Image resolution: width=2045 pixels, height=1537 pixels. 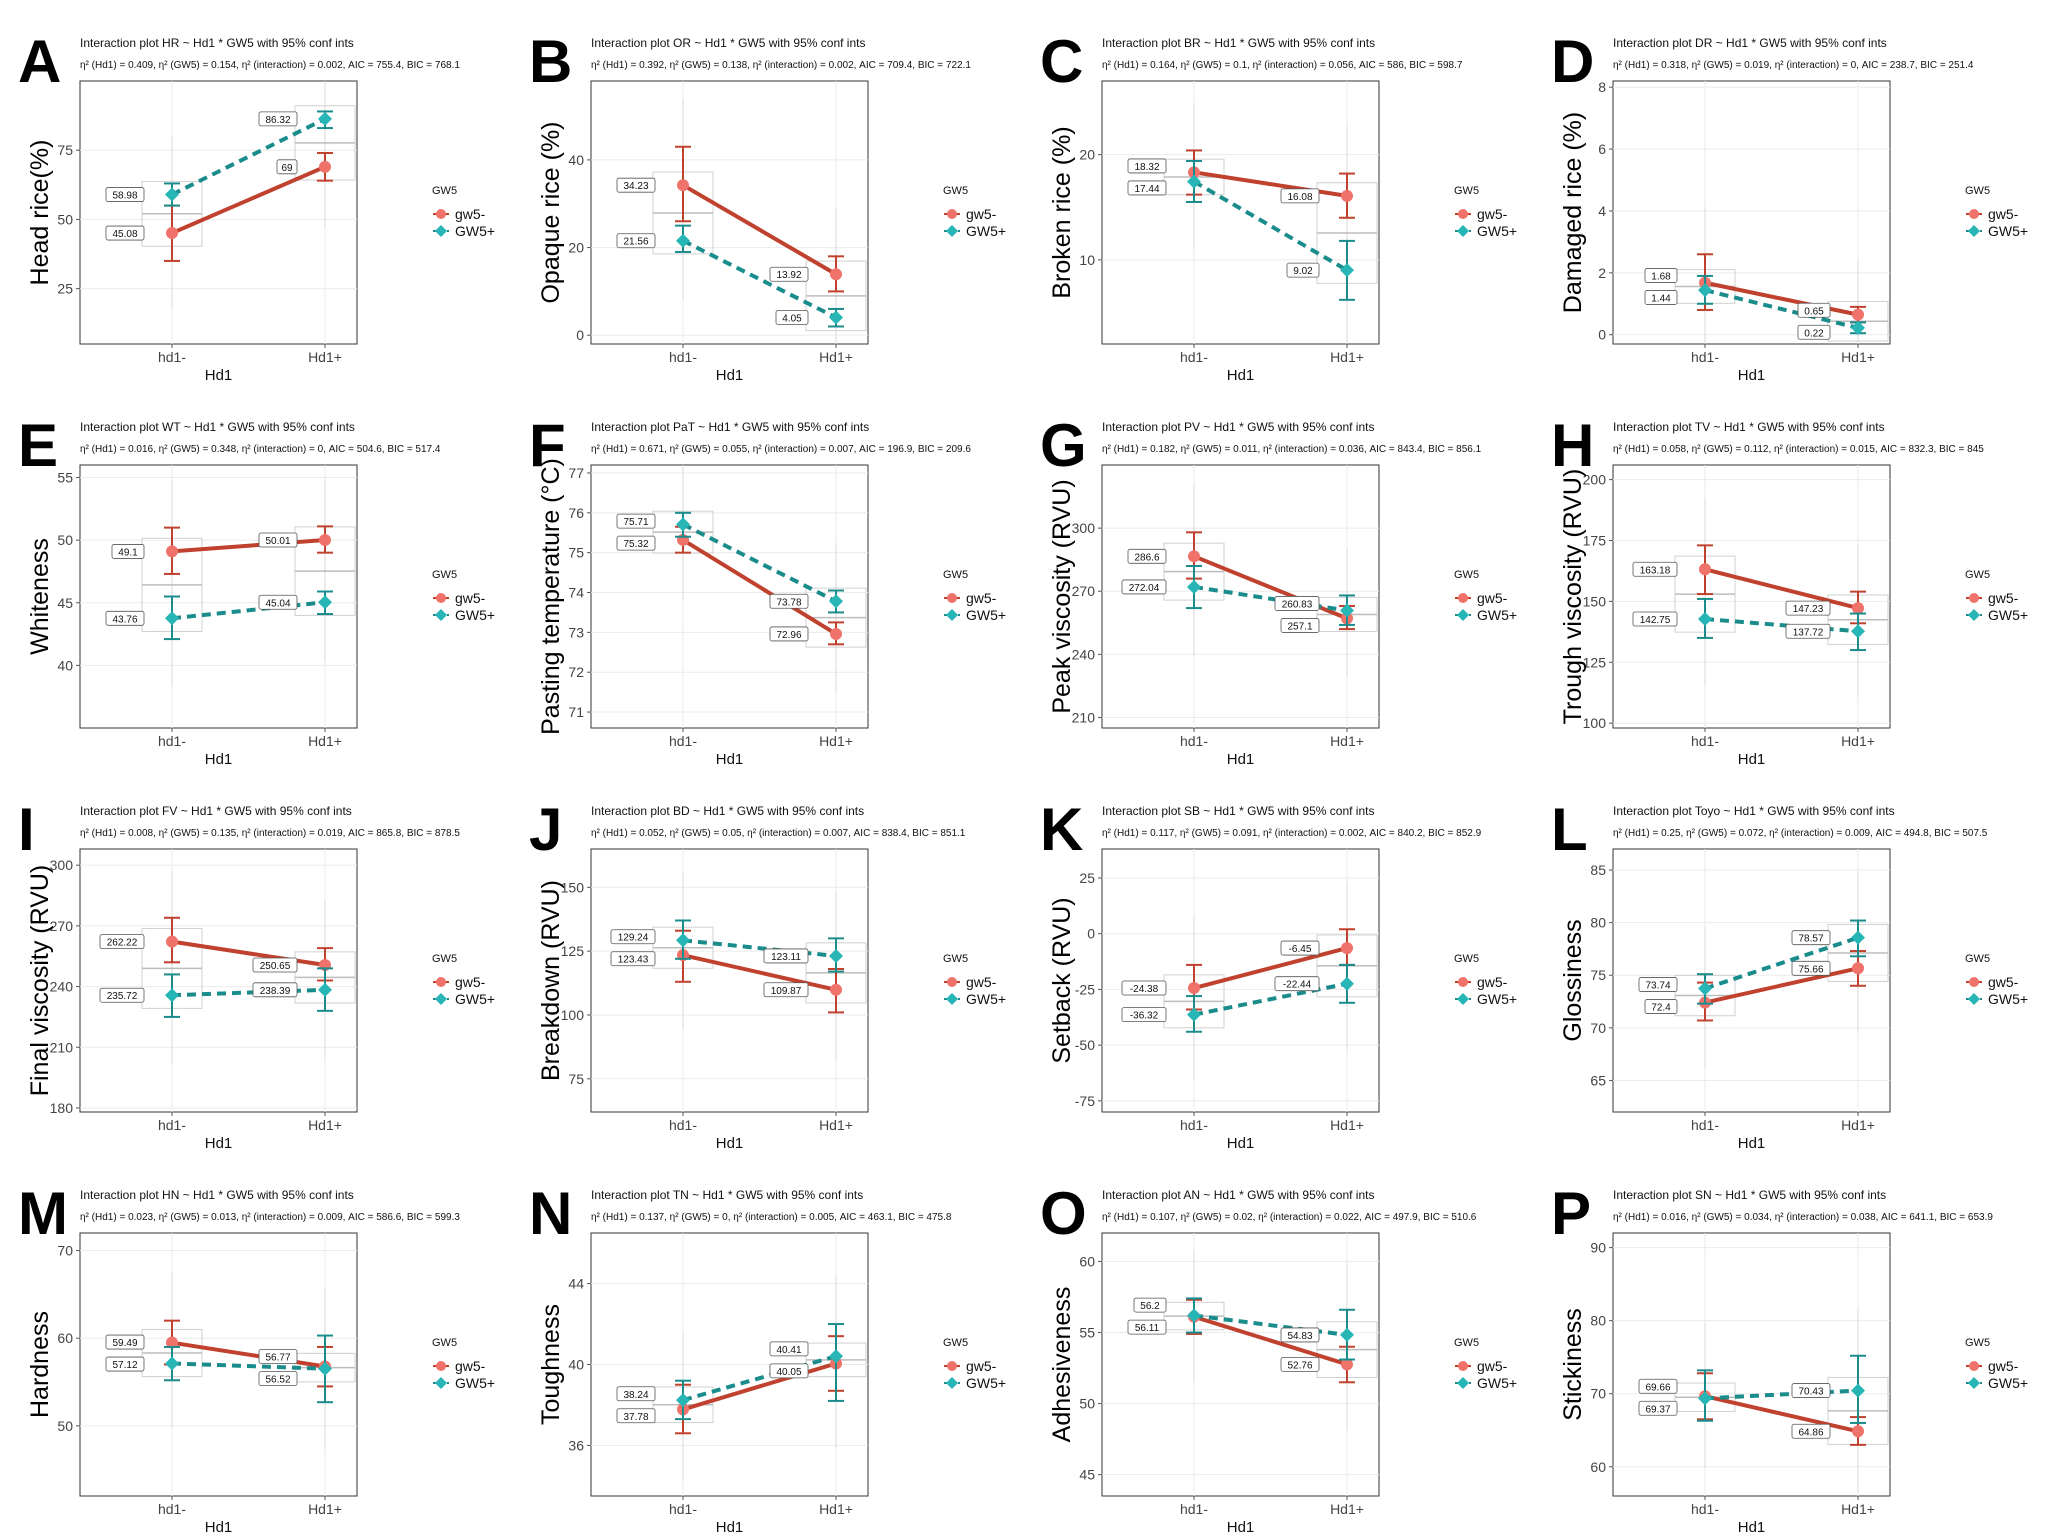 I want to click on data-label: 64.86, so click(x=1811, y=1431).